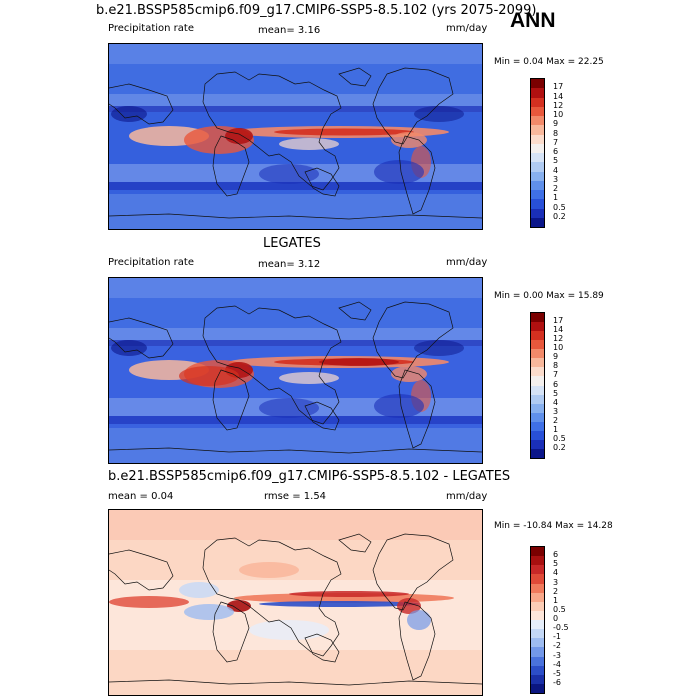 This screenshot has height=700, width=700. What do you see at coordinates (289, 264) in the screenshot?
I see `panel-2-mean-label: mean= 3.12` at bounding box center [289, 264].